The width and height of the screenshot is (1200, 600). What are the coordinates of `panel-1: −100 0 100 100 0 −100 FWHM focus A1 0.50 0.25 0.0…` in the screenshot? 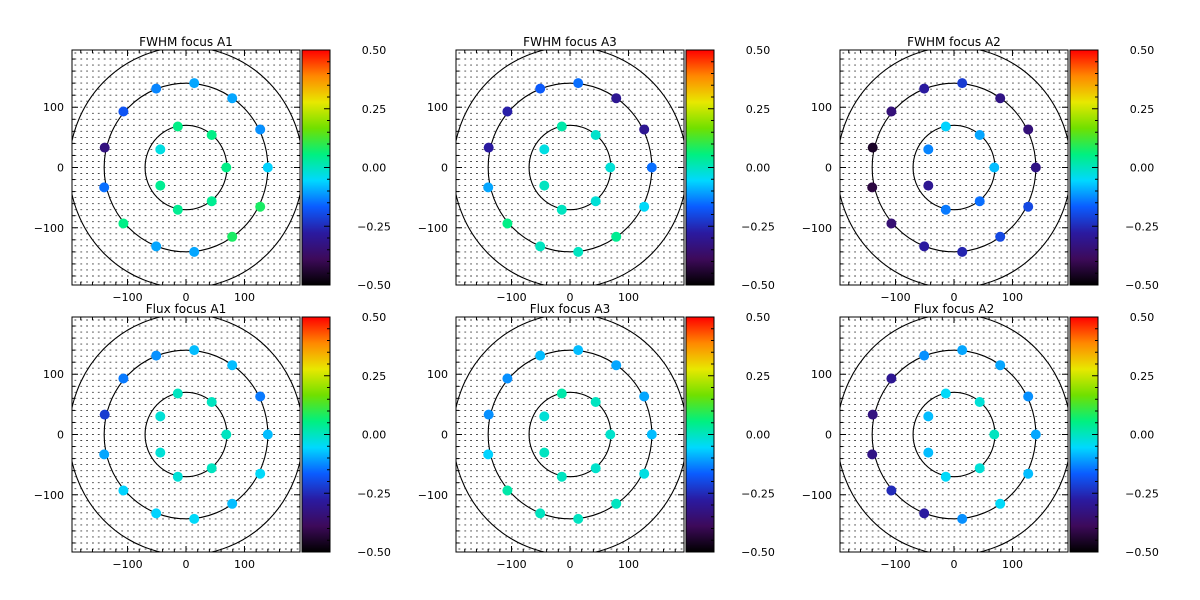 It's located at (212, 169).